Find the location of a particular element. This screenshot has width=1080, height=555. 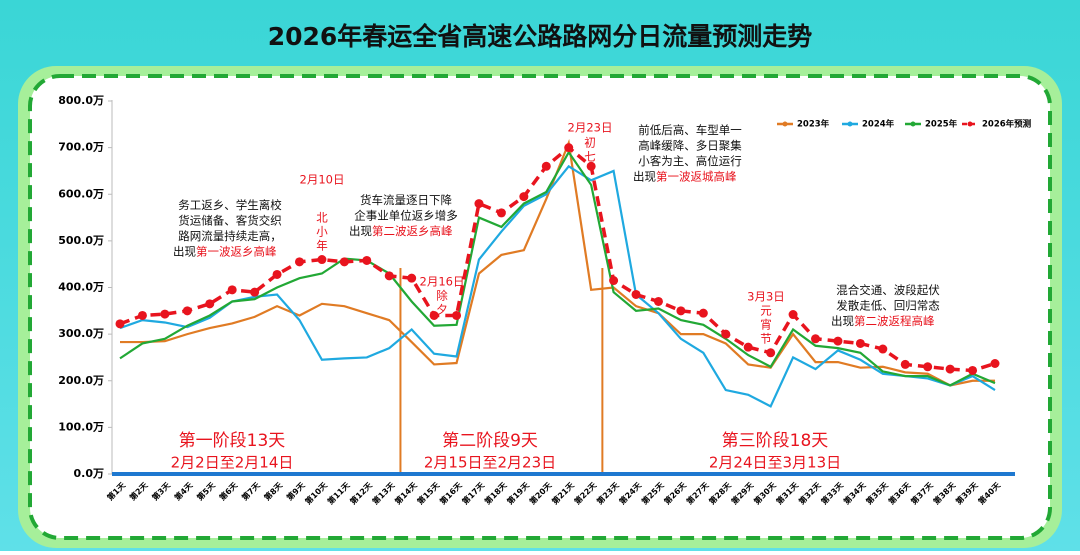

annotation-text: 企事业单位返乡增多 is located at coordinates (406, 215).